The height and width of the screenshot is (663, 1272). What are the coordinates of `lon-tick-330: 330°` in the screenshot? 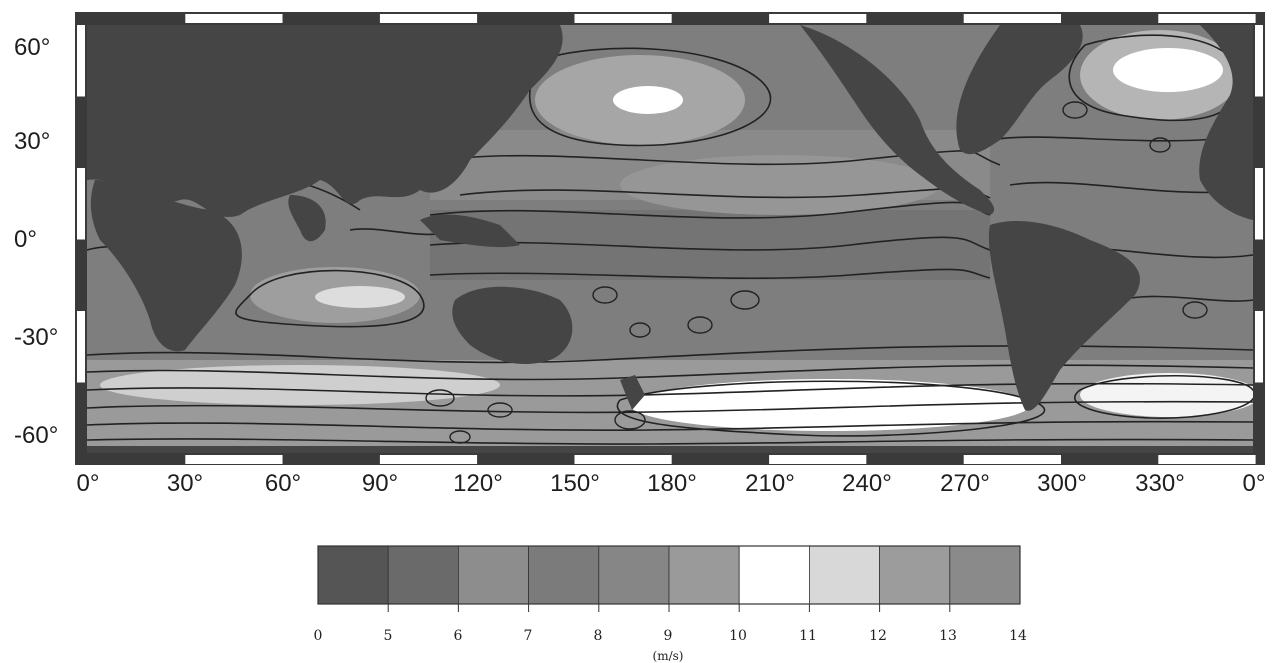 It's located at (1160, 483).